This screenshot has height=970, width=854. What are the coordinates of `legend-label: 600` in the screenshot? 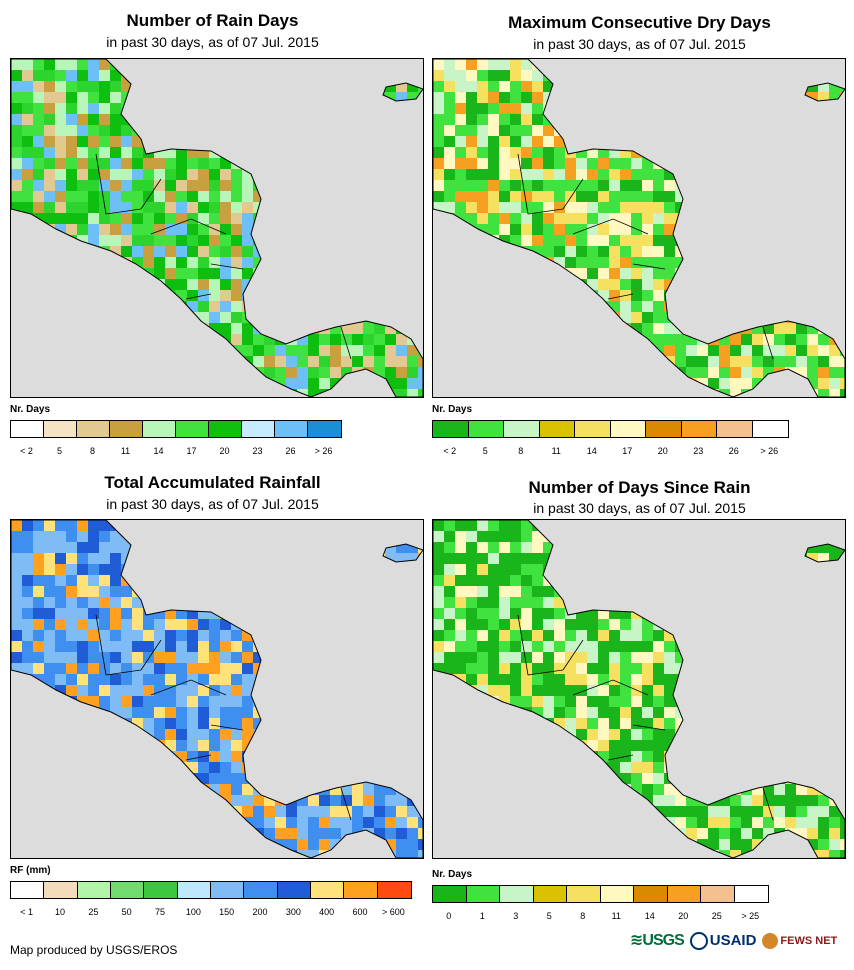 It's located at (360, 912).